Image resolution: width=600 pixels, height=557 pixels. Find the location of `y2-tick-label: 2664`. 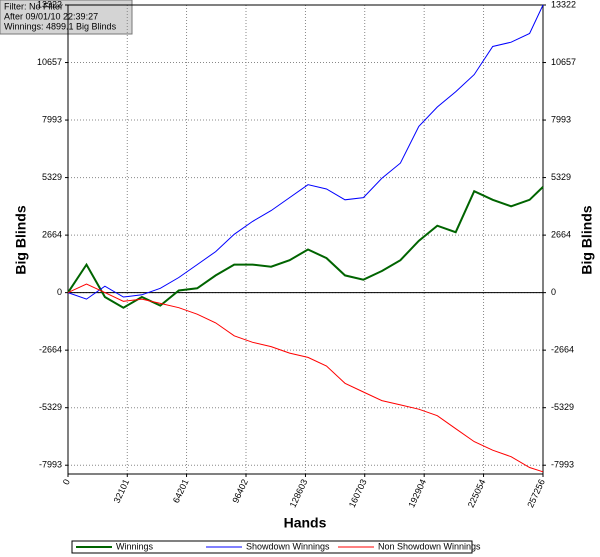

y2-tick-label: 2664 is located at coordinates (561, 234).